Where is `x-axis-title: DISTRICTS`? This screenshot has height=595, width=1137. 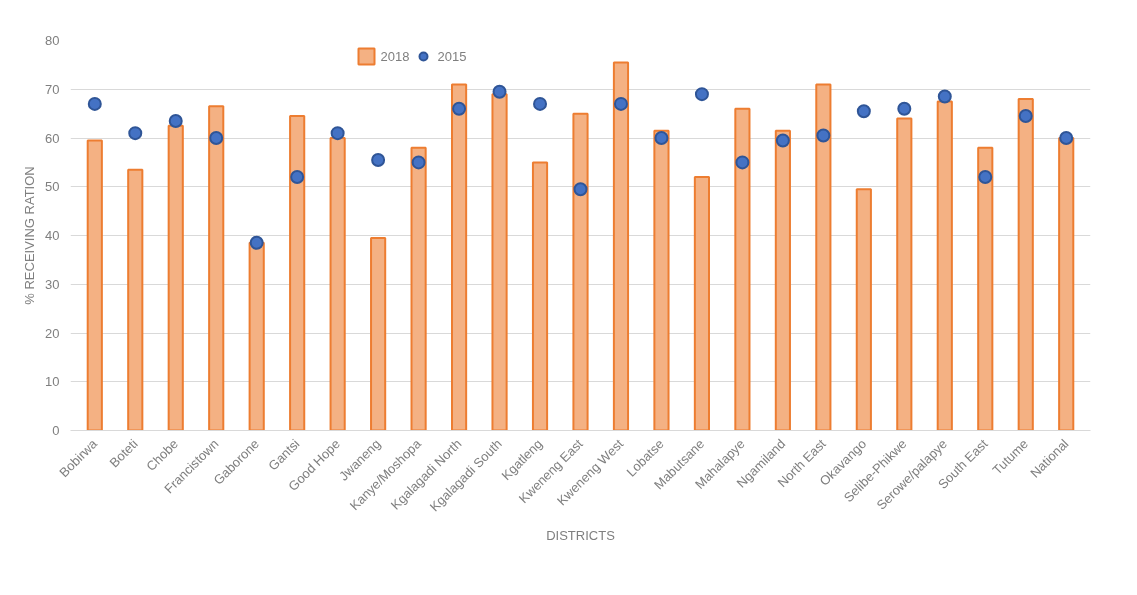
x-axis-title: DISTRICTS is located at coordinates (581, 535).